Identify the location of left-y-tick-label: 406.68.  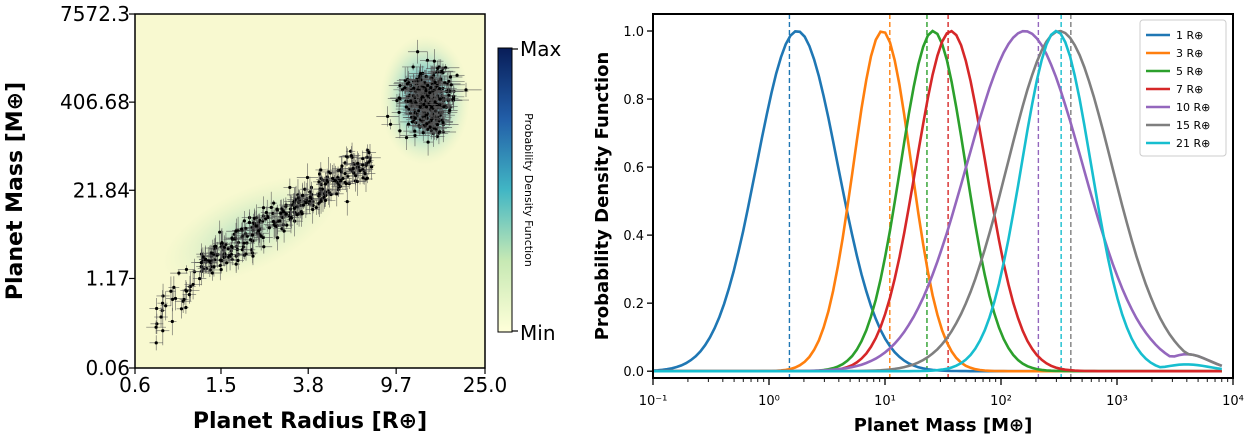
(95, 102).